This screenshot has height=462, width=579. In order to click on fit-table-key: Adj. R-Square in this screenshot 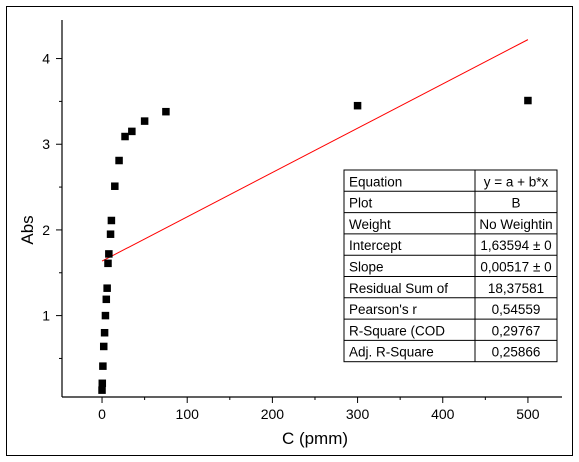, I will do `click(391, 352)`.